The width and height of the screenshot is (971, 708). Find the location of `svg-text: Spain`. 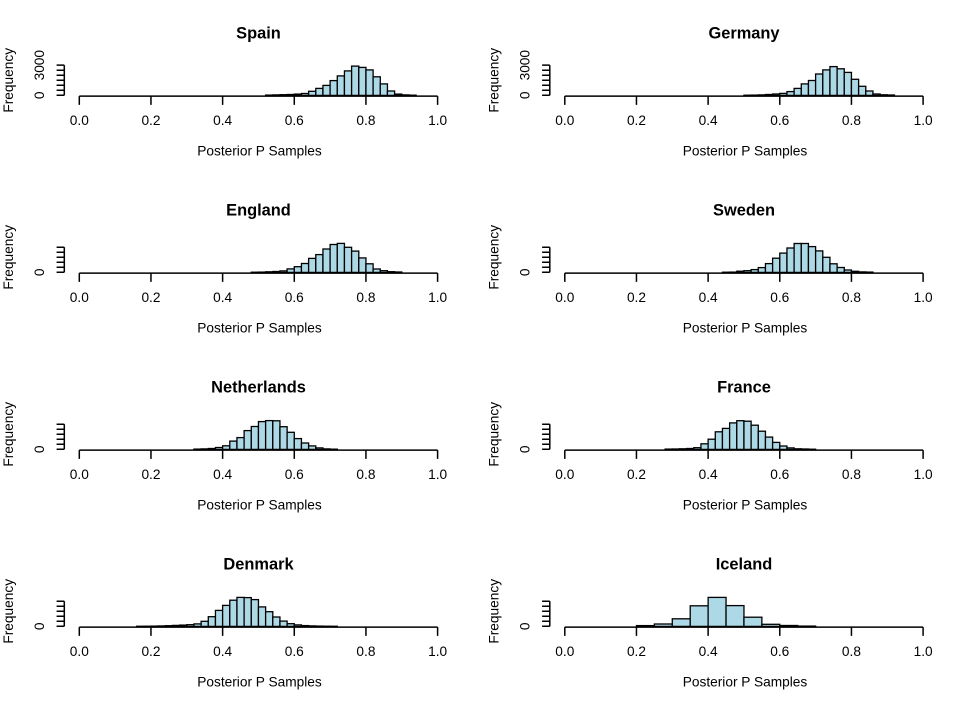

svg-text: Spain is located at coordinates (258, 34).